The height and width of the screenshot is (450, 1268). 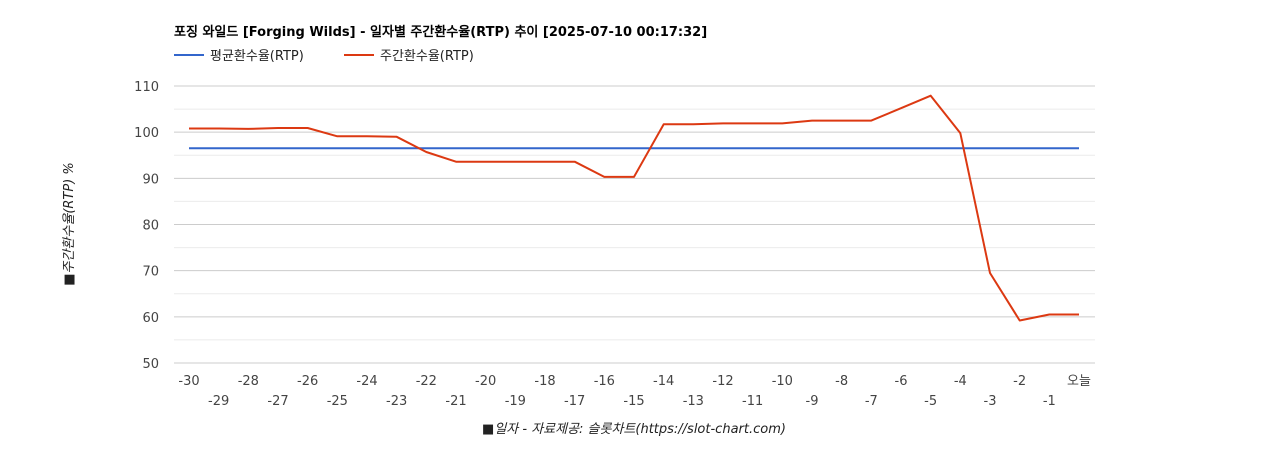 What do you see at coordinates (150, 364) in the screenshot?
I see `y-tick-label: 50` at bounding box center [150, 364].